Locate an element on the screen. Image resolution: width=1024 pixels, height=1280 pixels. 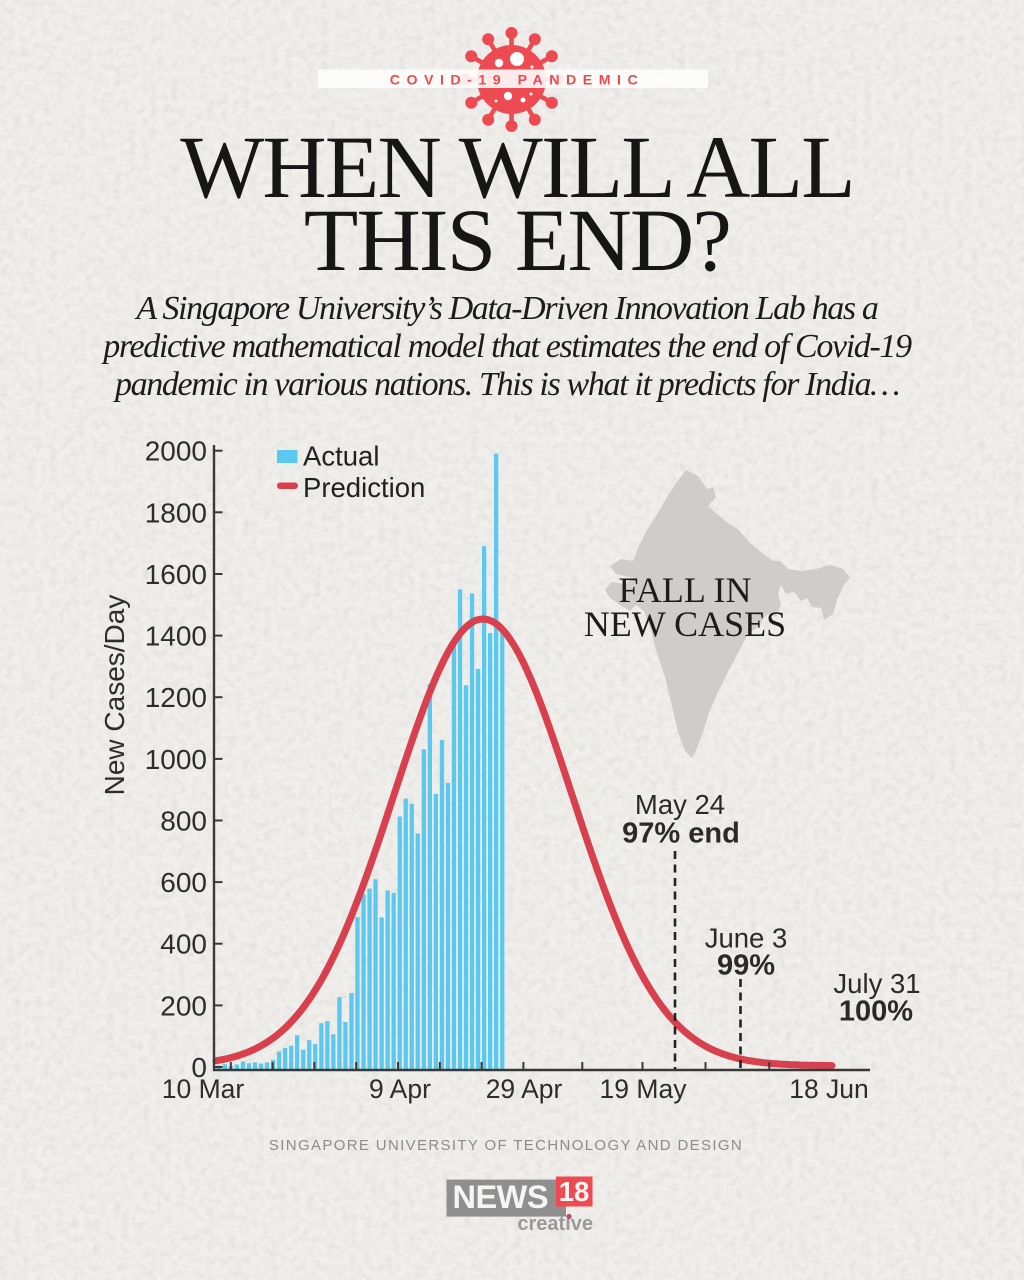
svg-text: 18 Jun is located at coordinates (829, 1089).